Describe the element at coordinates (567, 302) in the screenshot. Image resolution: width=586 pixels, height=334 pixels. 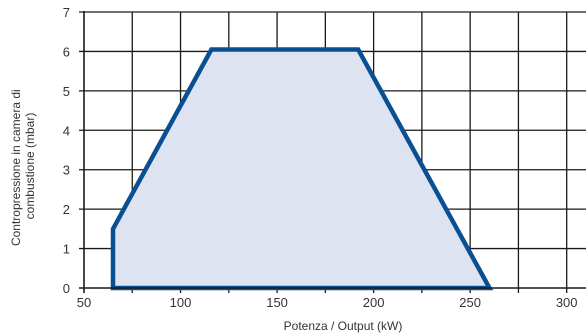
I see `x-tick-label: 300` at that location.